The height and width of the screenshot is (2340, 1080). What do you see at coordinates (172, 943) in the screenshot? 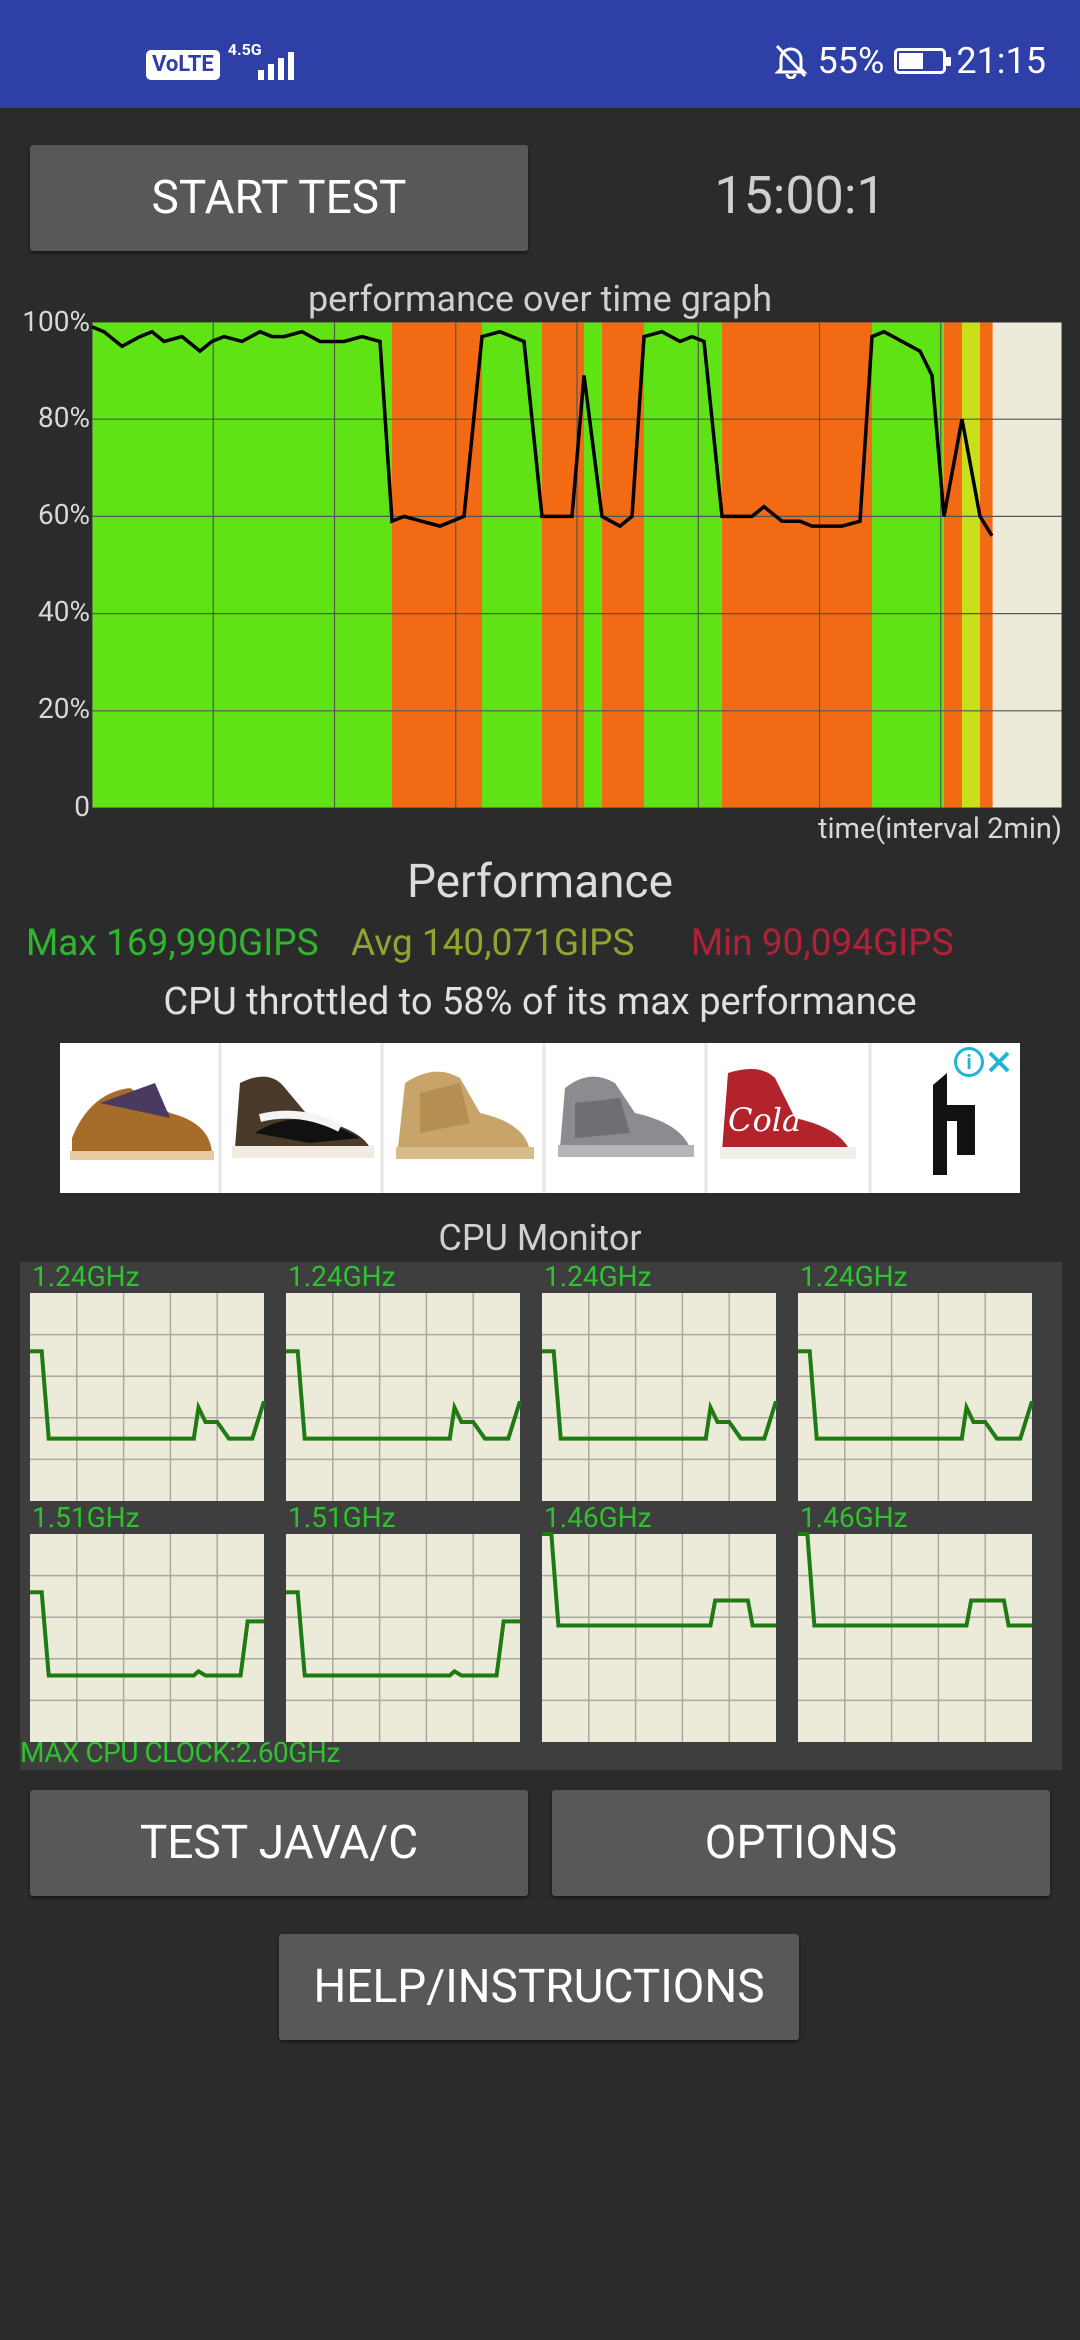
I see `max-gips: Max 169,990GIPS` at bounding box center [172, 943].